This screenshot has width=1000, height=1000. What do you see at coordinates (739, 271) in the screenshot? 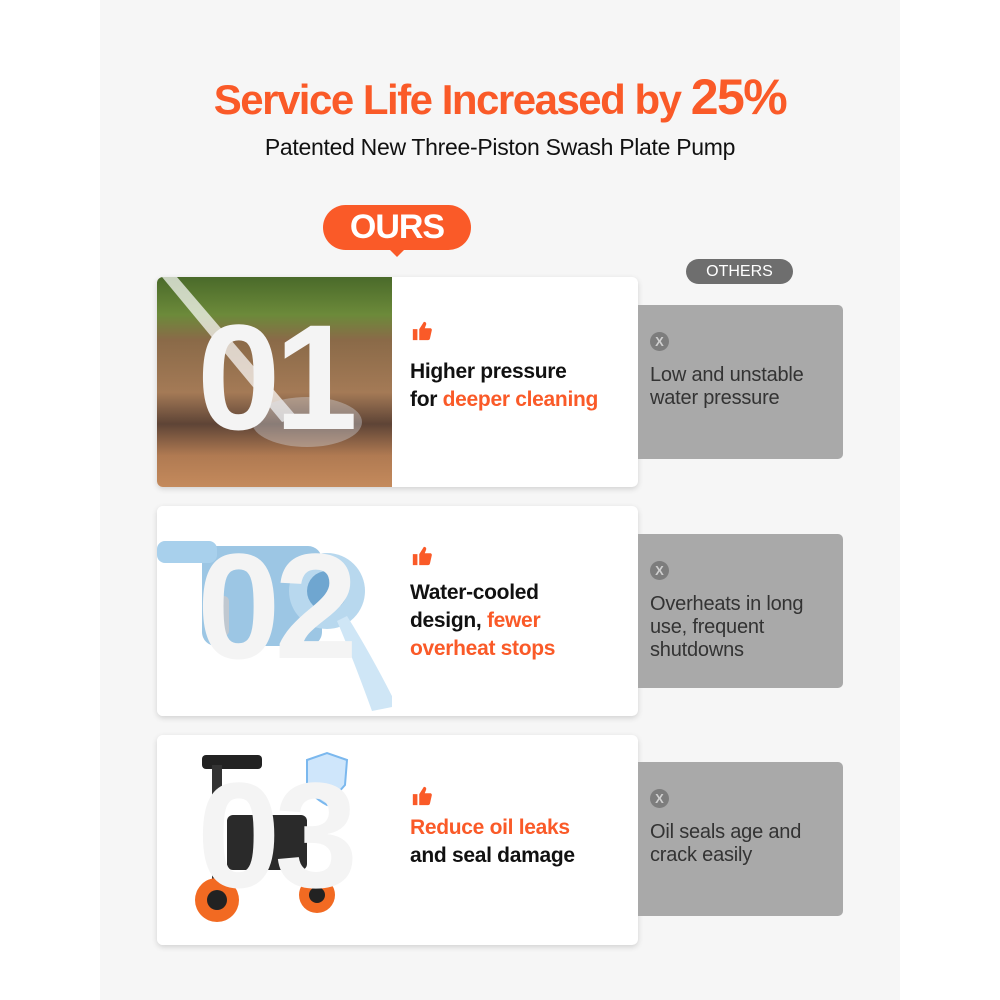
I see `others-badge: OTHERS` at bounding box center [739, 271].